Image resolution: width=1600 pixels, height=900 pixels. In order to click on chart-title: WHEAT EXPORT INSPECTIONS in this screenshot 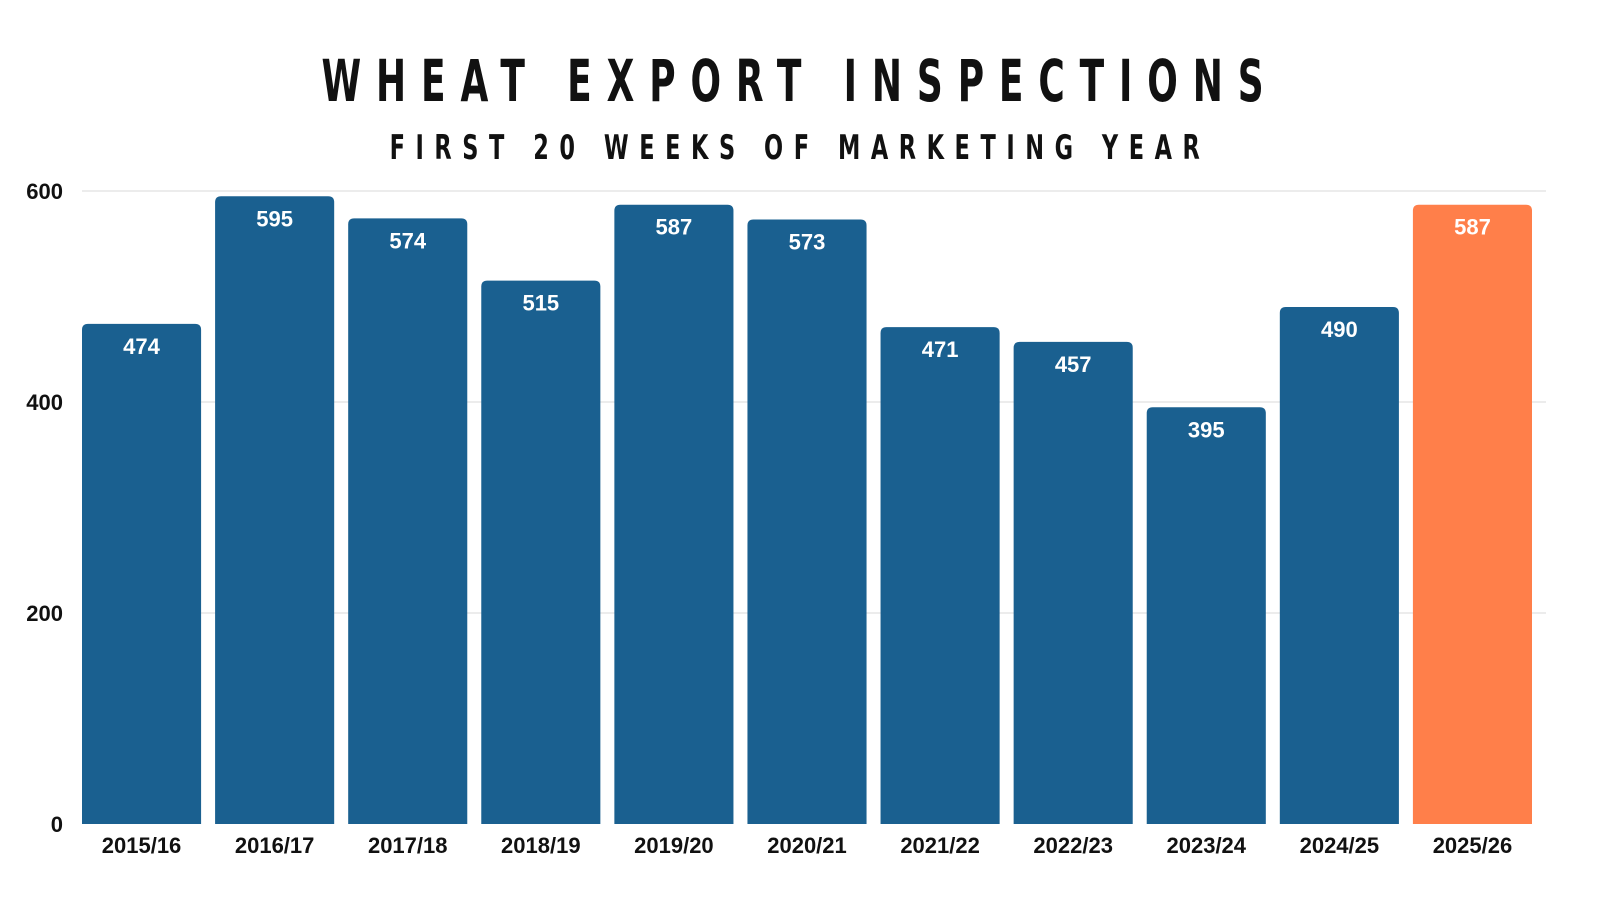, I will do `click(800, 81)`.